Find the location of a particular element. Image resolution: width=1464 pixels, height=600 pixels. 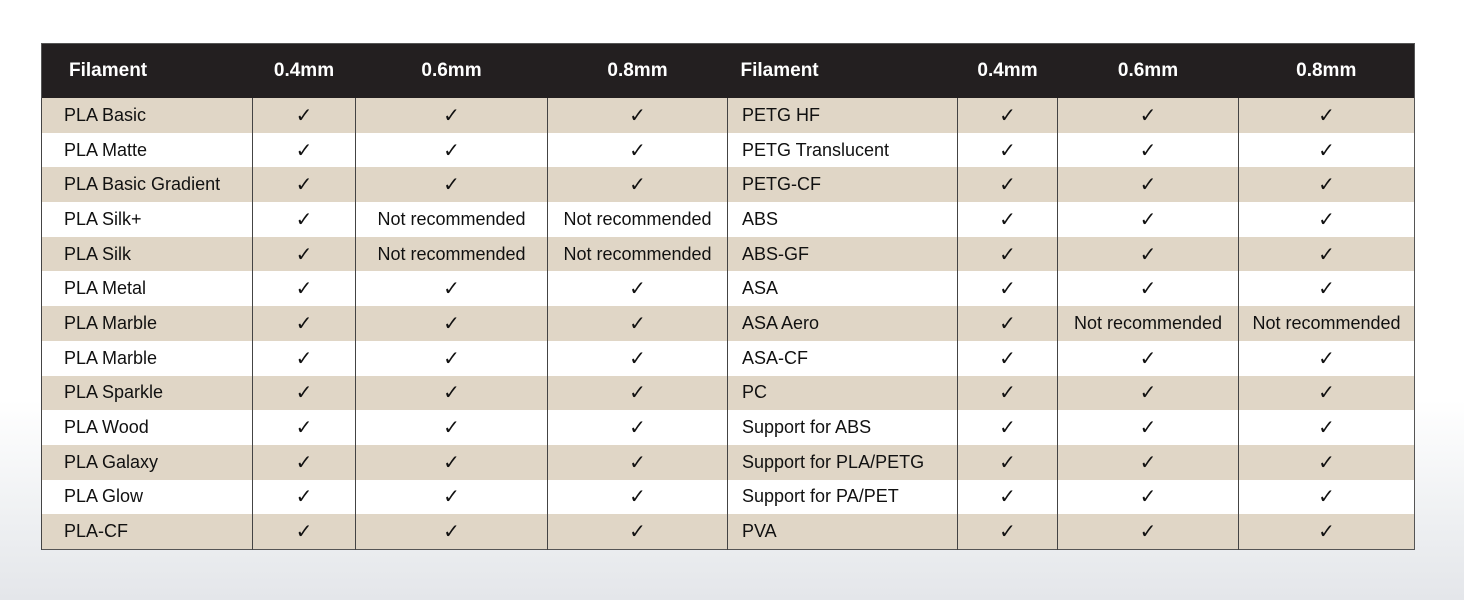

table-cell: PLA Metal is located at coordinates (147, 289).